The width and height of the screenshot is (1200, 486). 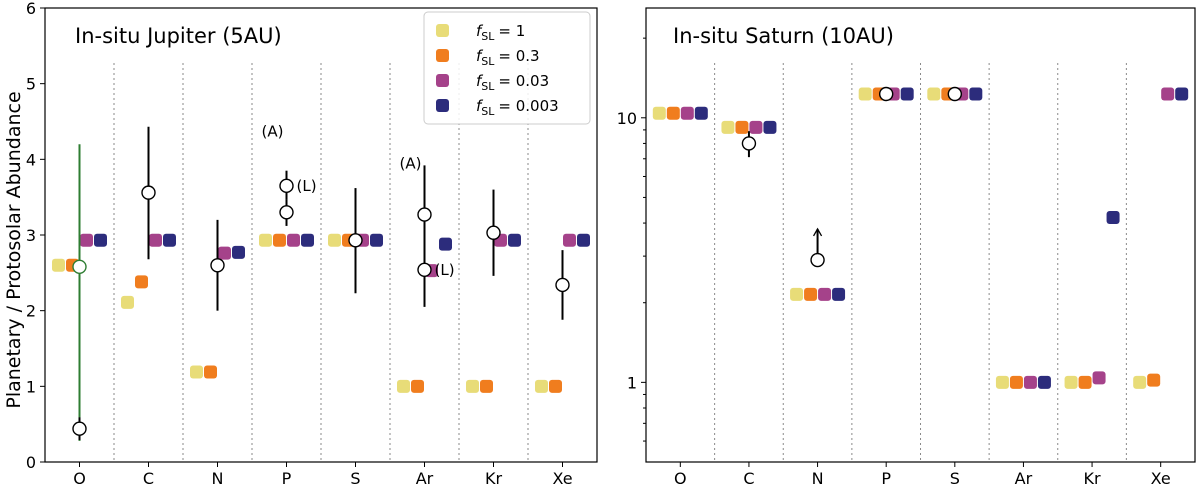 I want to click on lower-limit-arrow, so click(x=817, y=232).